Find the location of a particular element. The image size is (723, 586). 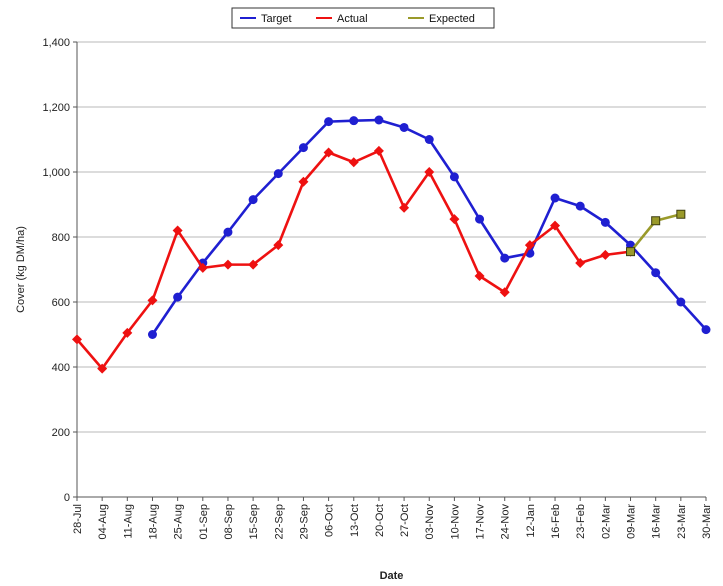

y-tick-label: 0 is located at coordinates (67, 498).